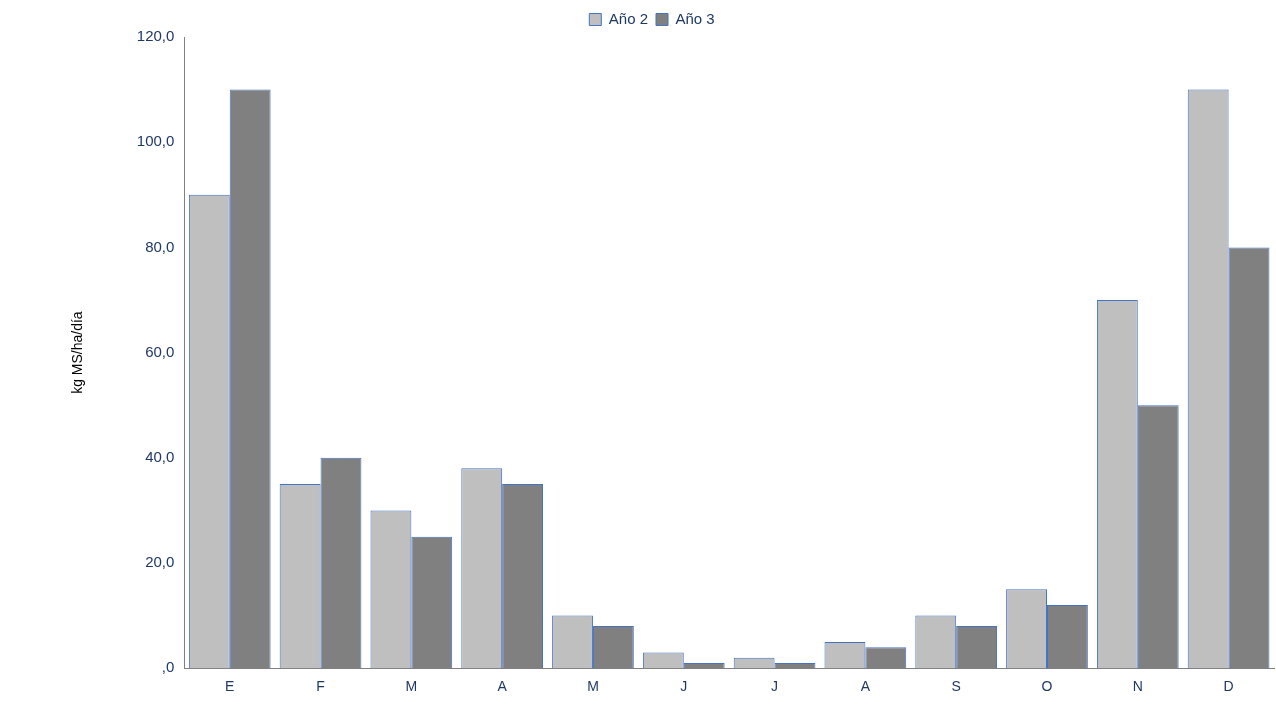 This screenshot has width=1276, height=709. What do you see at coordinates (956, 686) in the screenshot?
I see `x-tick-label: S` at bounding box center [956, 686].